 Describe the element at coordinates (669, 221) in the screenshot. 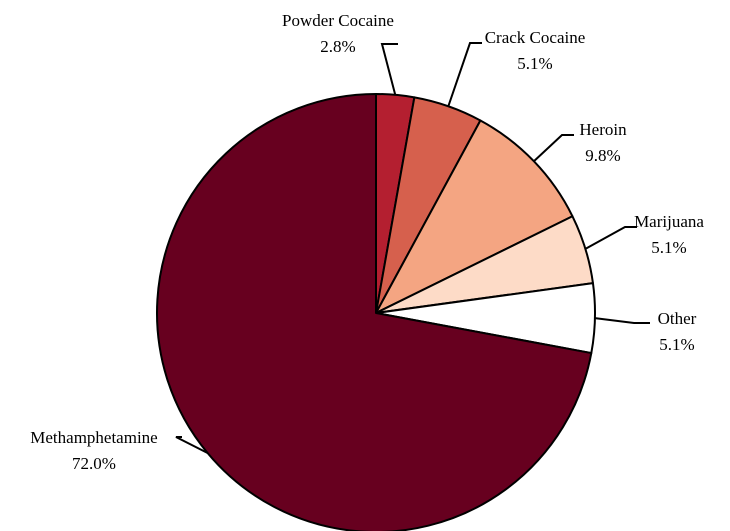

I see `slice-label: Marijuana` at that location.